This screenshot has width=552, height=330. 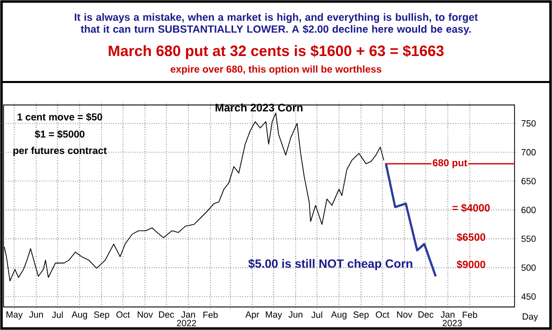 I want to click on text: March 680 put at 32 cents is $1600 + 63 = $1663, so click(x=276, y=52).